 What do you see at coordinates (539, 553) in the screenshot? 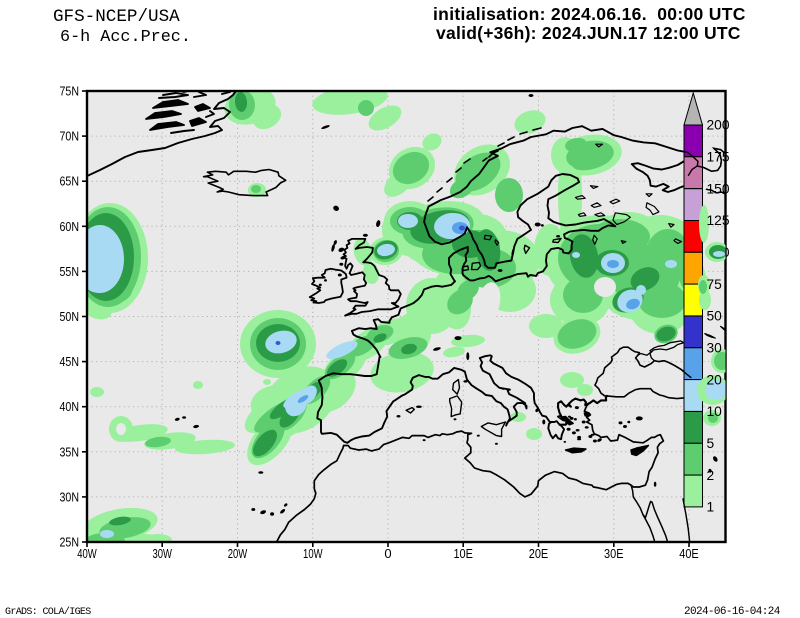
I see `svg-text: 20E` at bounding box center [539, 553].